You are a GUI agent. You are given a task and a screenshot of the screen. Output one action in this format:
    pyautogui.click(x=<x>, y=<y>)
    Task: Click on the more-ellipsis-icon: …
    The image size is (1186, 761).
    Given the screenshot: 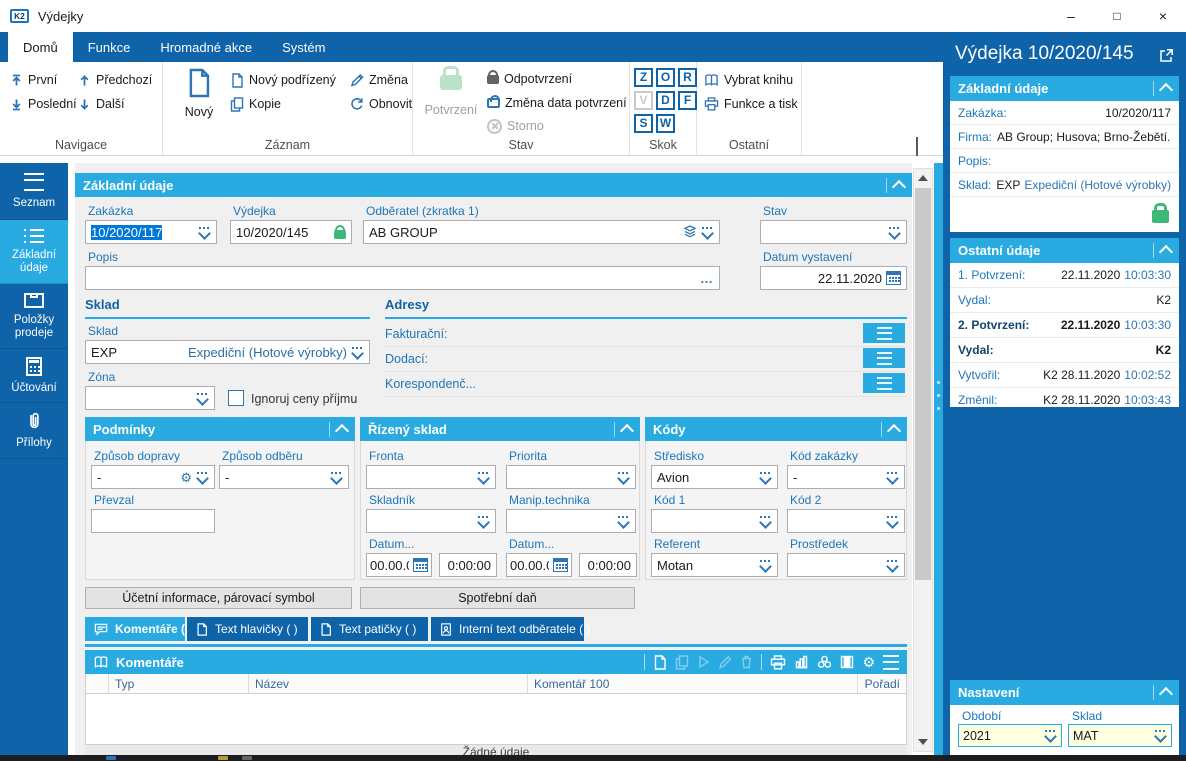 What is the action you would take?
    pyautogui.click(x=707, y=278)
    